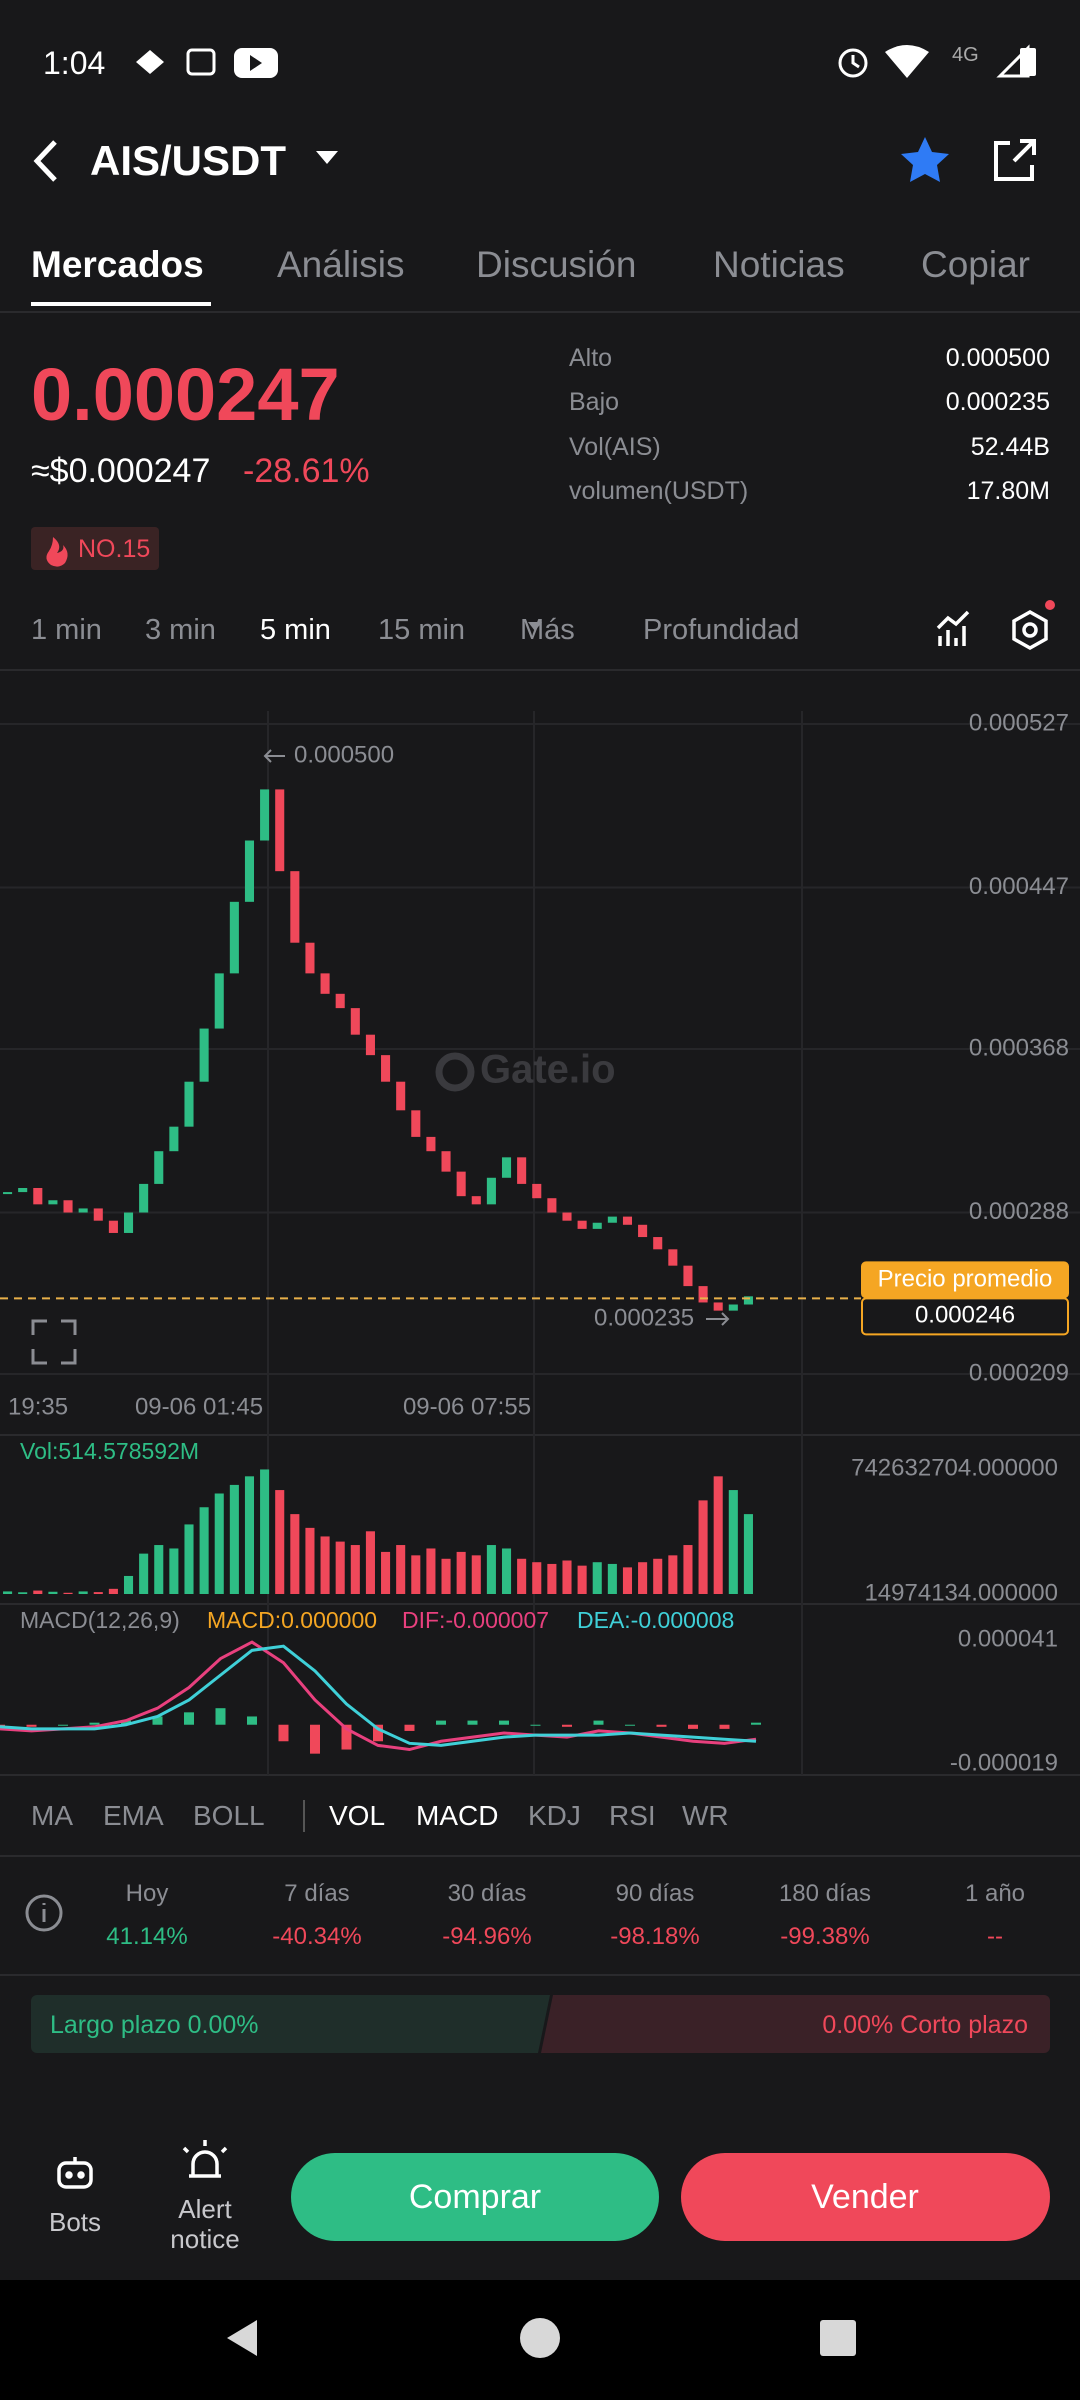 This screenshot has height=2400, width=1080. Describe the element at coordinates (655, 1893) in the screenshot. I see `period-label: 90 días` at that location.